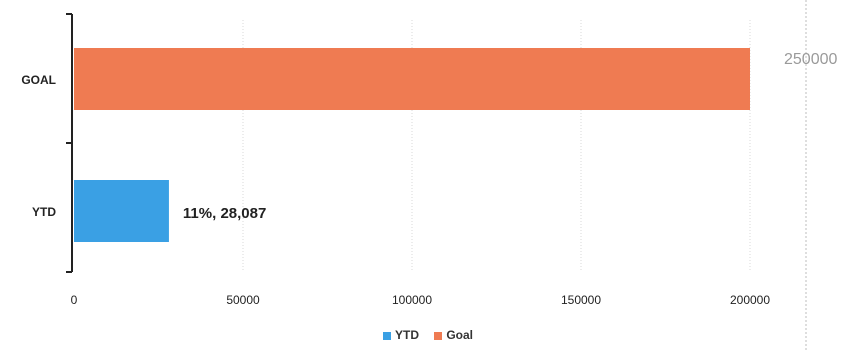 The image size is (856, 350). I want to click on x-axis-ticks: 0 50000 100000 150000 200000, so click(421, 300).